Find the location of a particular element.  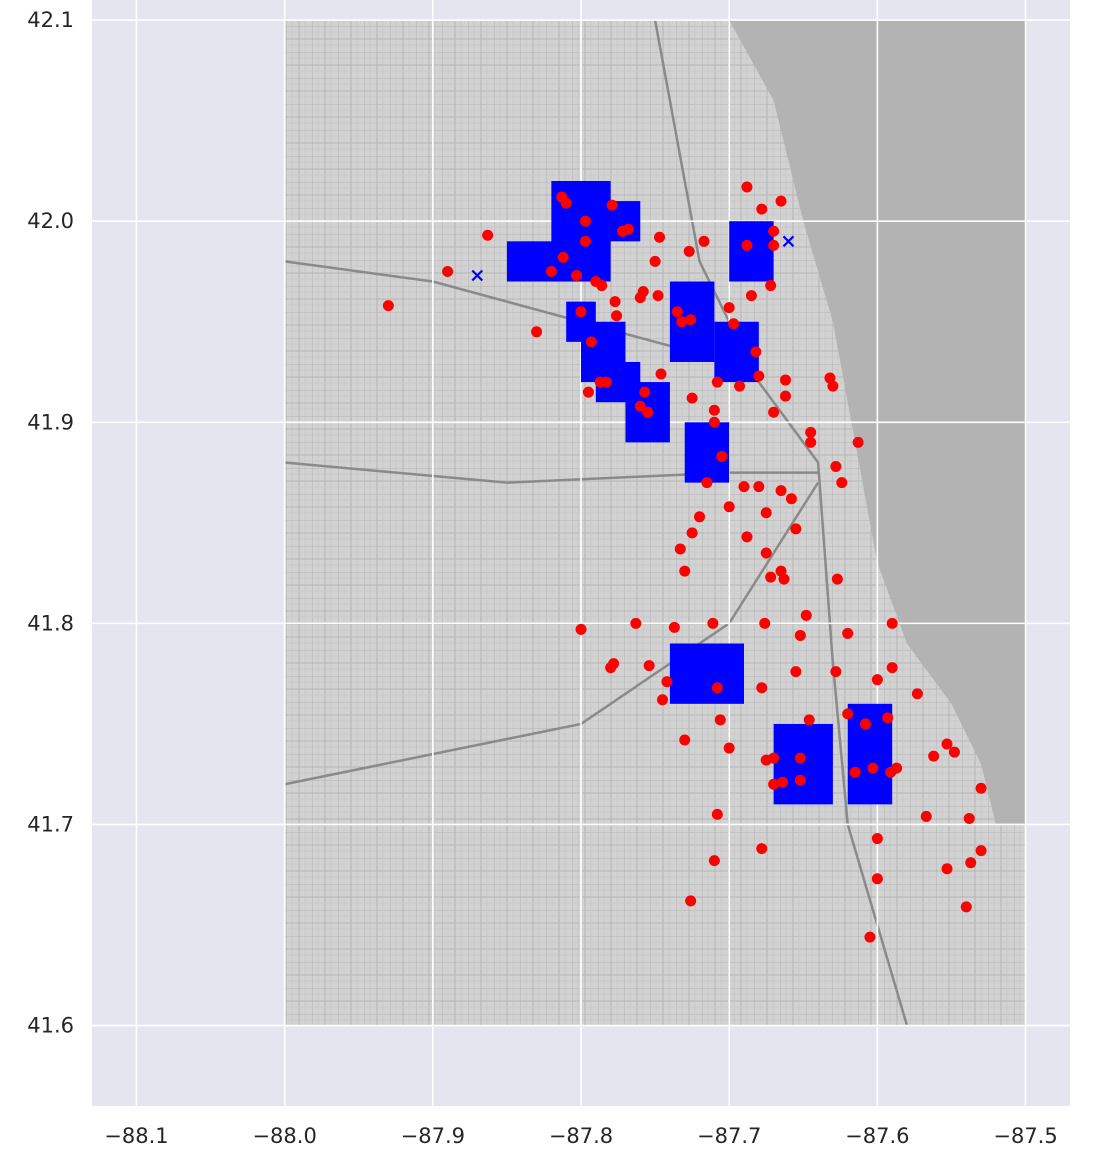

y-tick-label: 41.9 is located at coordinates (50, 422).